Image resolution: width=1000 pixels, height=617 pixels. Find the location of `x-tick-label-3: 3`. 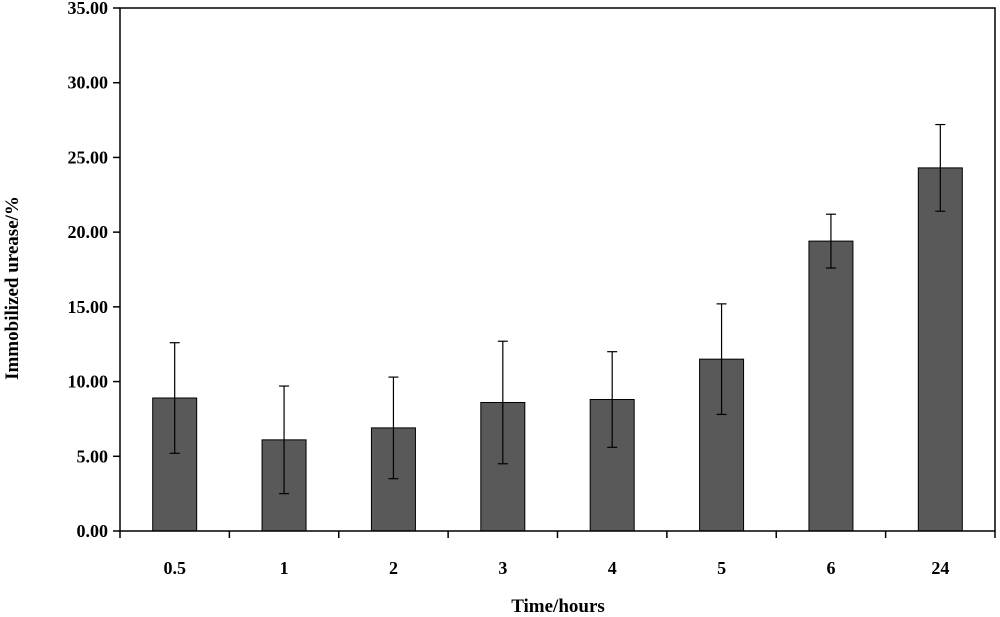

x-tick-label-3: 3 is located at coordinates (502, 568).